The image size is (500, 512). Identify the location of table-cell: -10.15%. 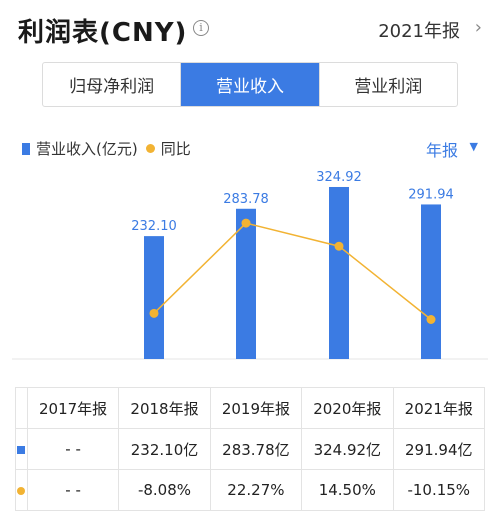
(439, 490).